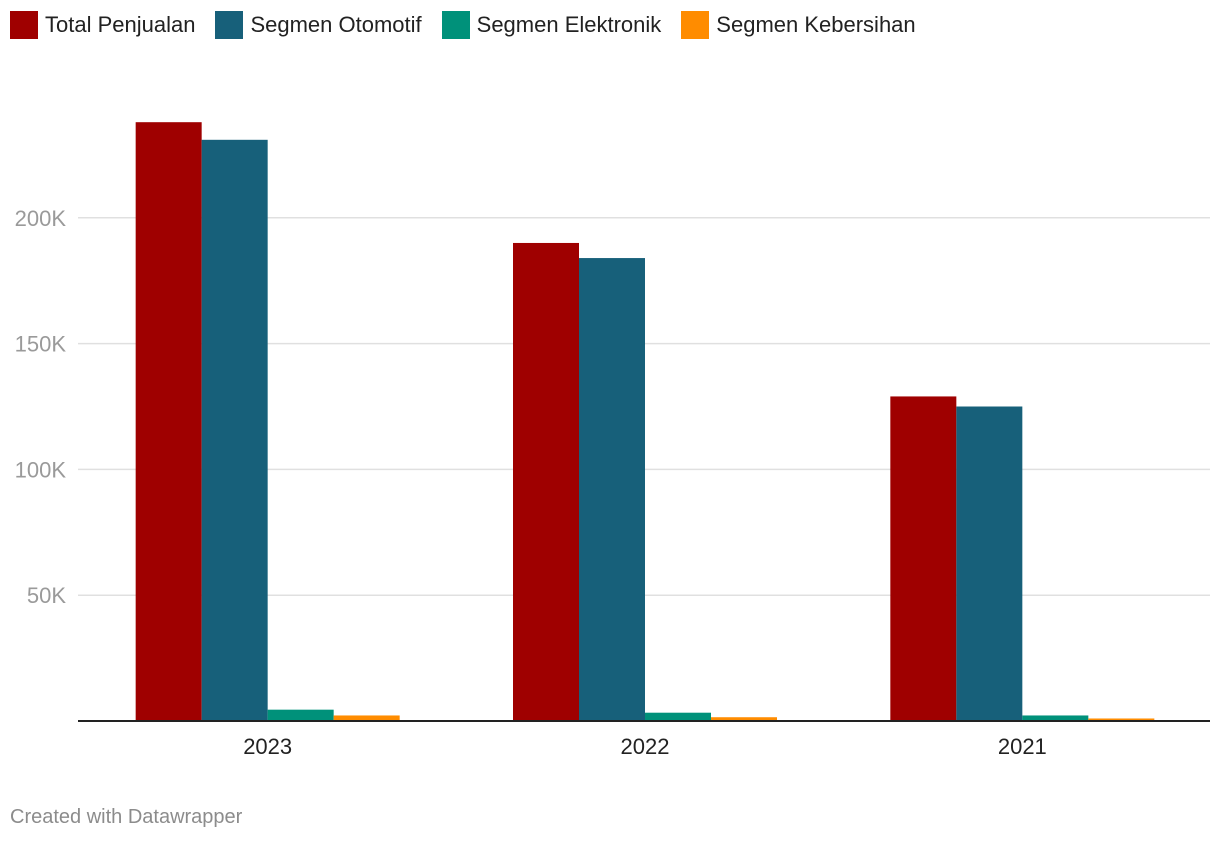  Describe the element at coordinates (267, 746) in the screenshot. I see `x-category-label: 2023` at that location.